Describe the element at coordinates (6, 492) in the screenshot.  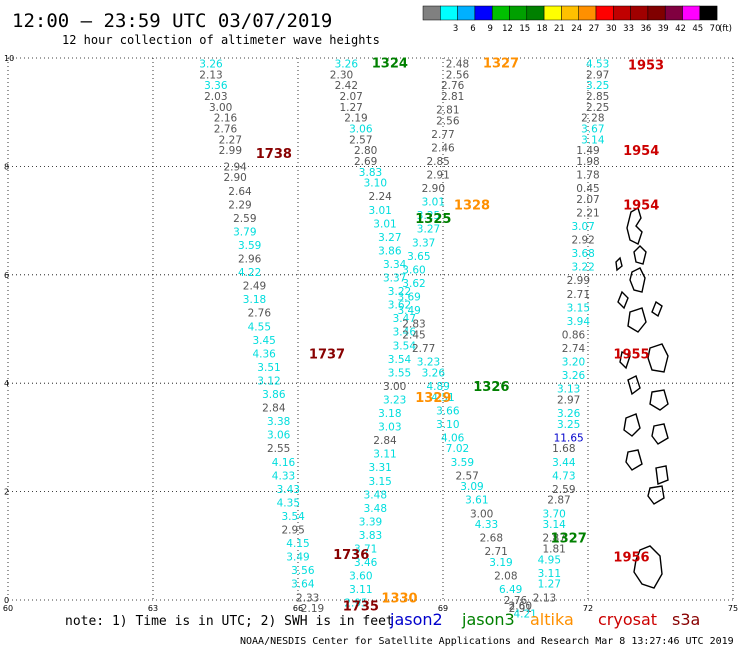
I see `y-tick-label: 2` at that location.